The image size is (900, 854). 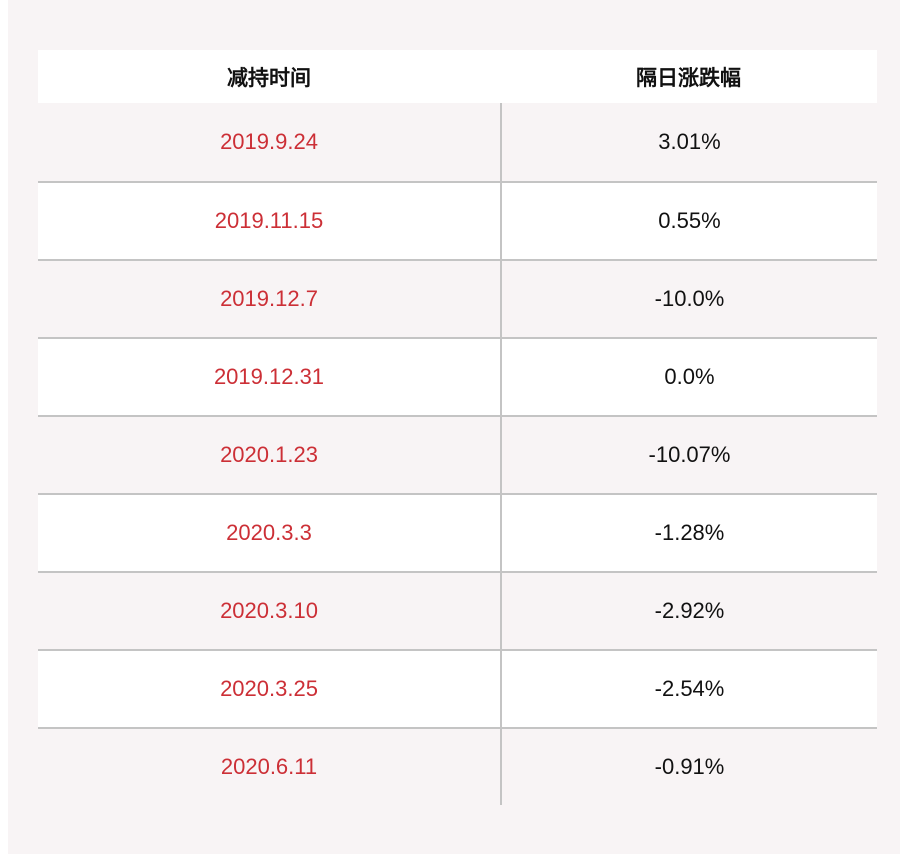 I want to click on table-row: 2019.9.24 3.01%, so click(x=457, y=142).